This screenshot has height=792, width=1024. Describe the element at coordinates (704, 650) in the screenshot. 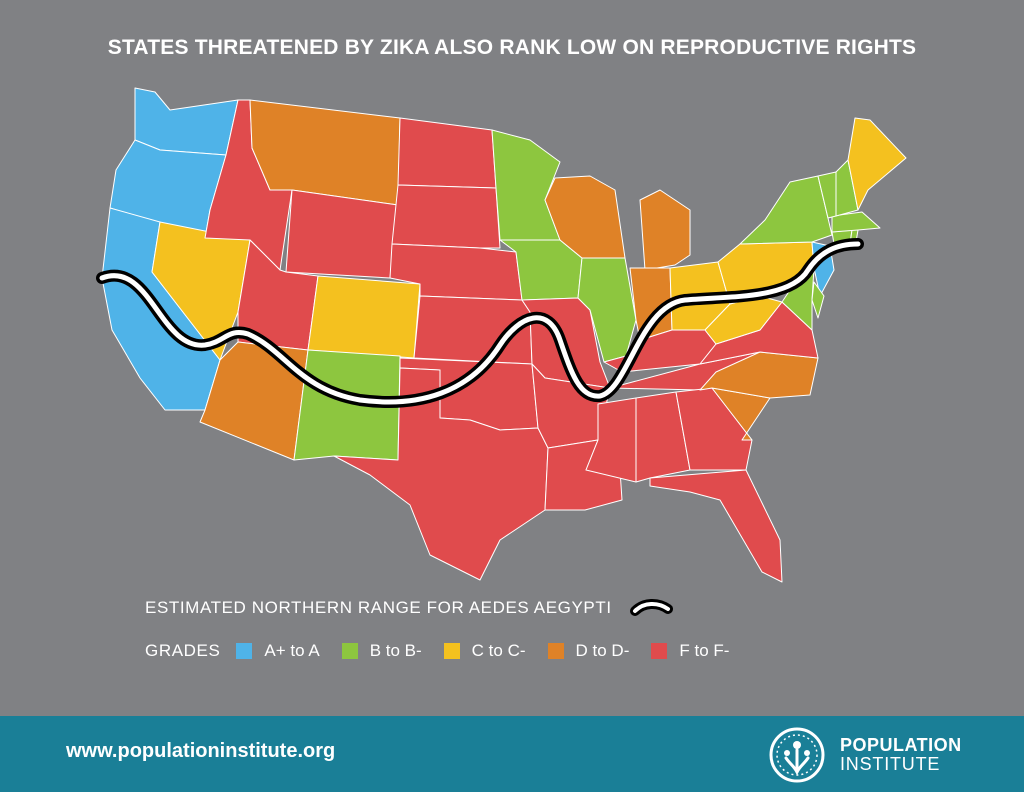

I see `grade-label-f: F to F-` at that location.